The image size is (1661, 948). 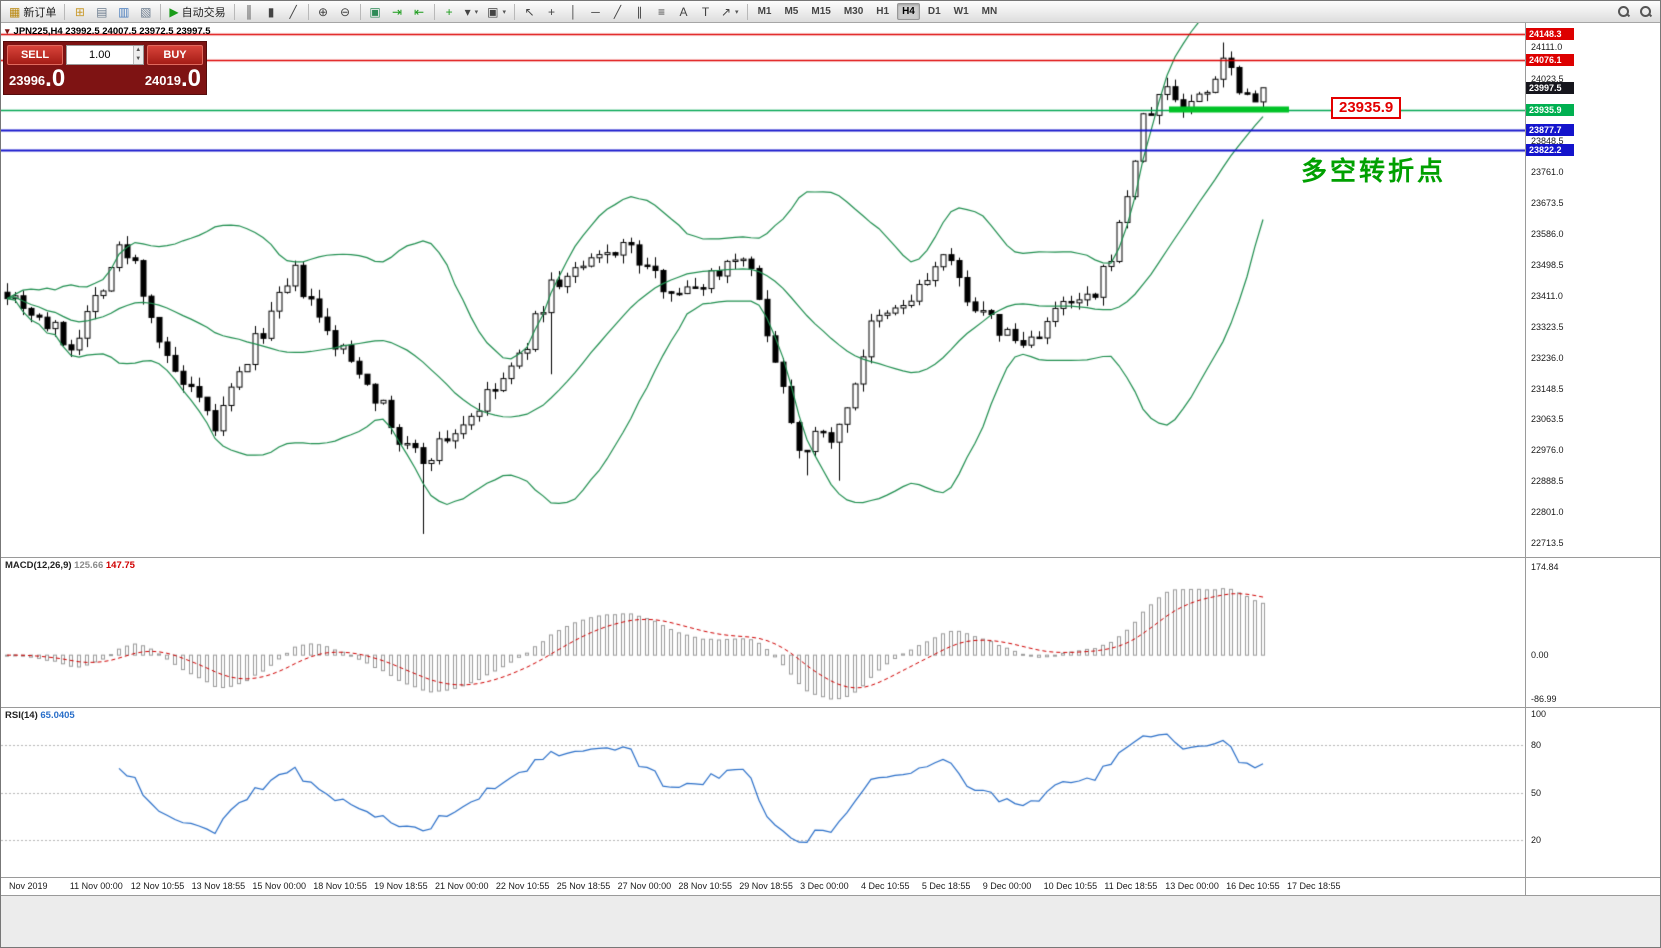 What do you see at coordinates (271, 11) in the screenshot?
I see `candlestick-chart-button: ▮` at bounding box center [271, 11].